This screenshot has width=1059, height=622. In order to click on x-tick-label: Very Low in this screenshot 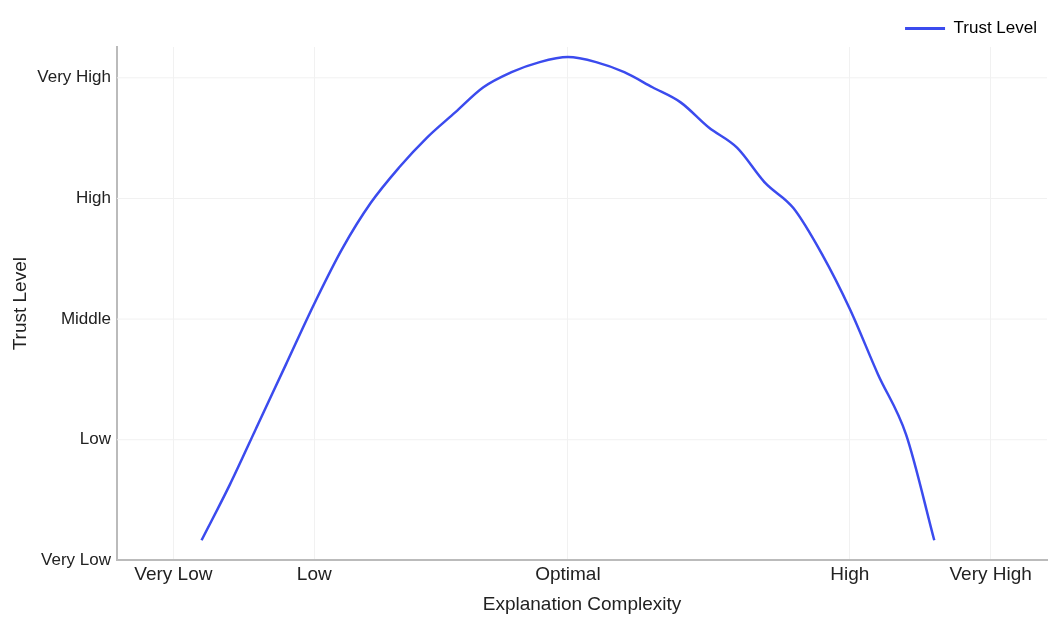, I will do `click(173, 574)`.